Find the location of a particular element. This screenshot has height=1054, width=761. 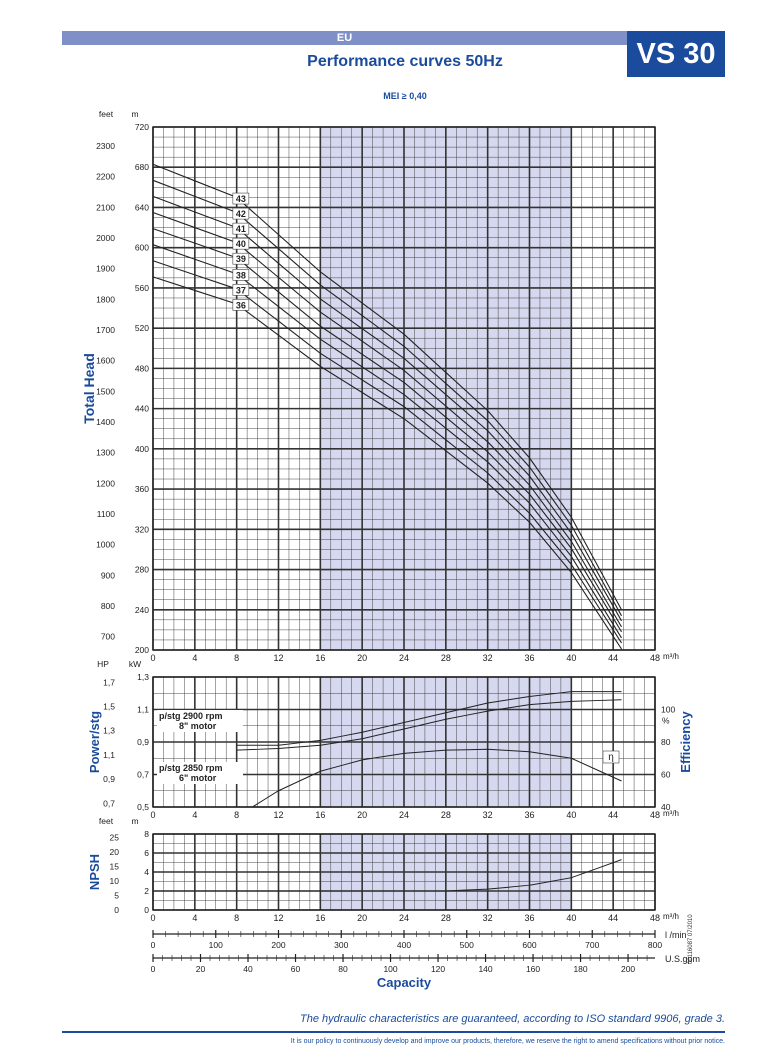

head-y-tick-label-feet: 1000 is located at coordinates (105, 545).